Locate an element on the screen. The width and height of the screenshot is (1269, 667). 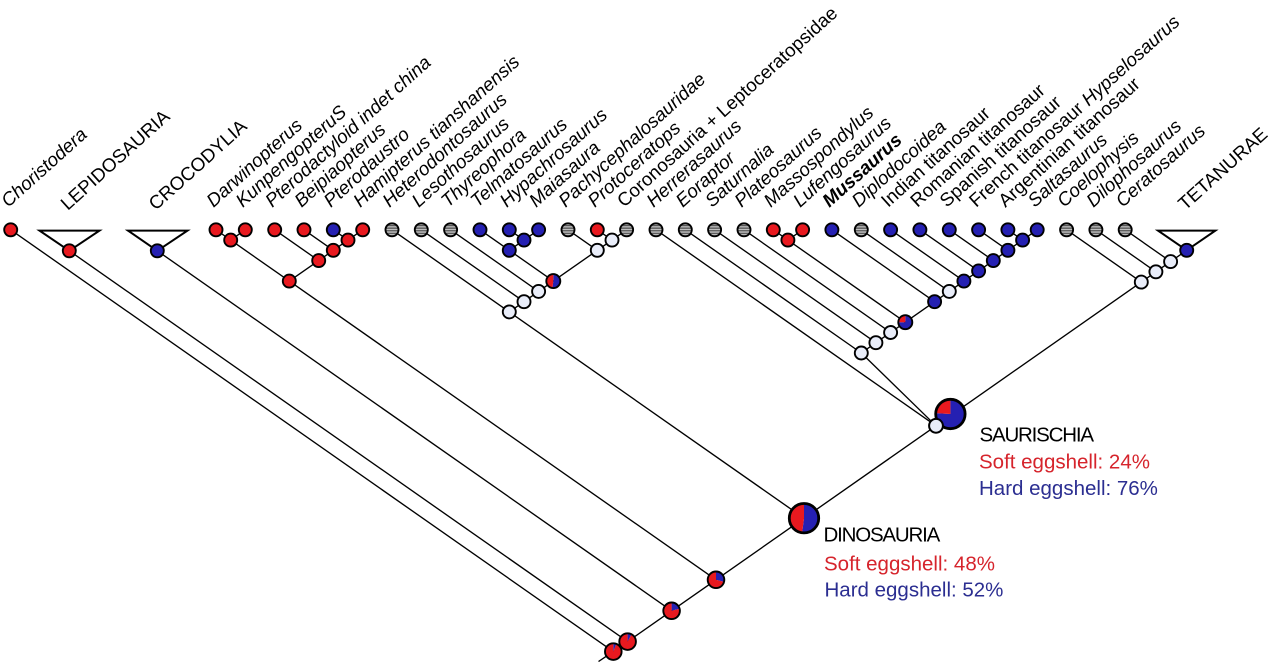
svg-text: Soft eggshell: 48% is located at coordinates (909, 564).